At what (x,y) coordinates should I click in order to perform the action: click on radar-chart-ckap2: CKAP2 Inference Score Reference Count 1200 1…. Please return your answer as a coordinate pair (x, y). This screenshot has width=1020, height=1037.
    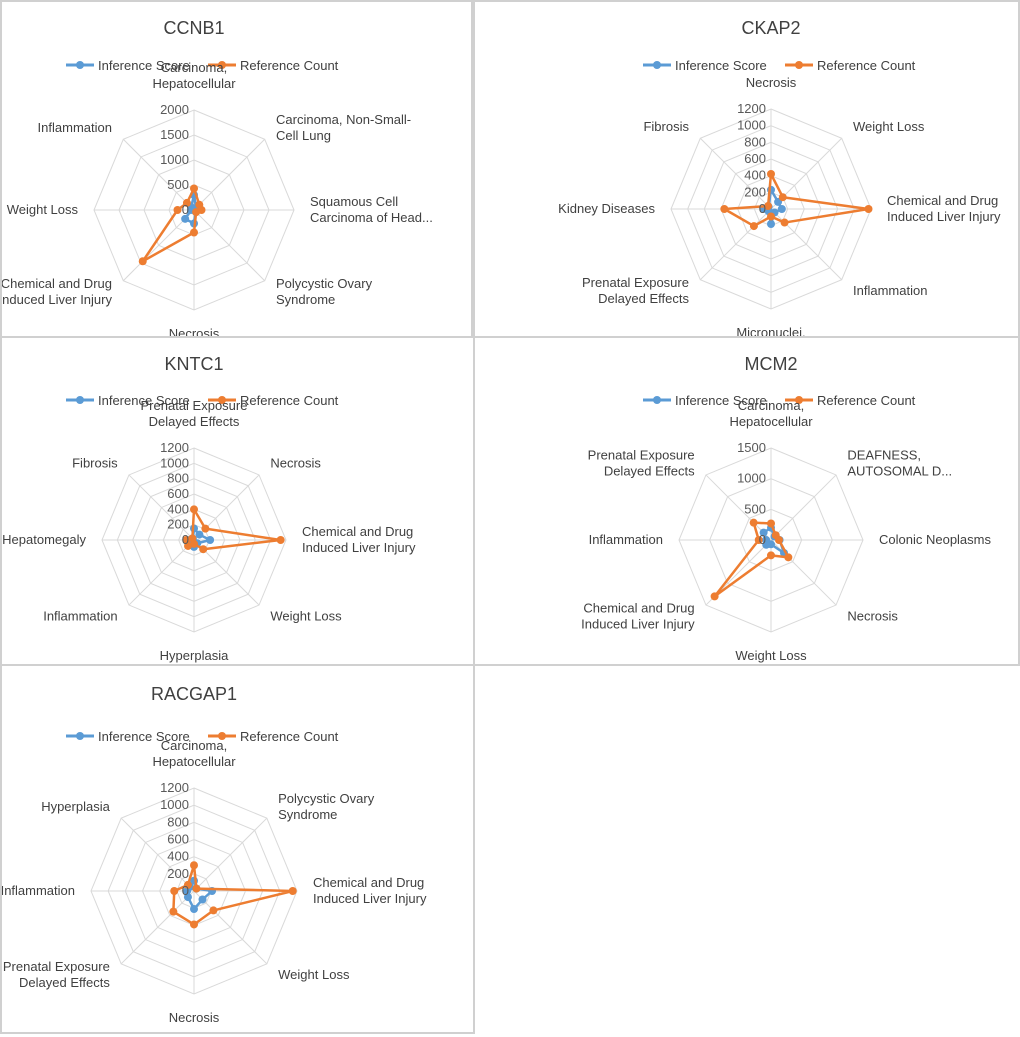
    Looking at the image, I should click on (779, 179).